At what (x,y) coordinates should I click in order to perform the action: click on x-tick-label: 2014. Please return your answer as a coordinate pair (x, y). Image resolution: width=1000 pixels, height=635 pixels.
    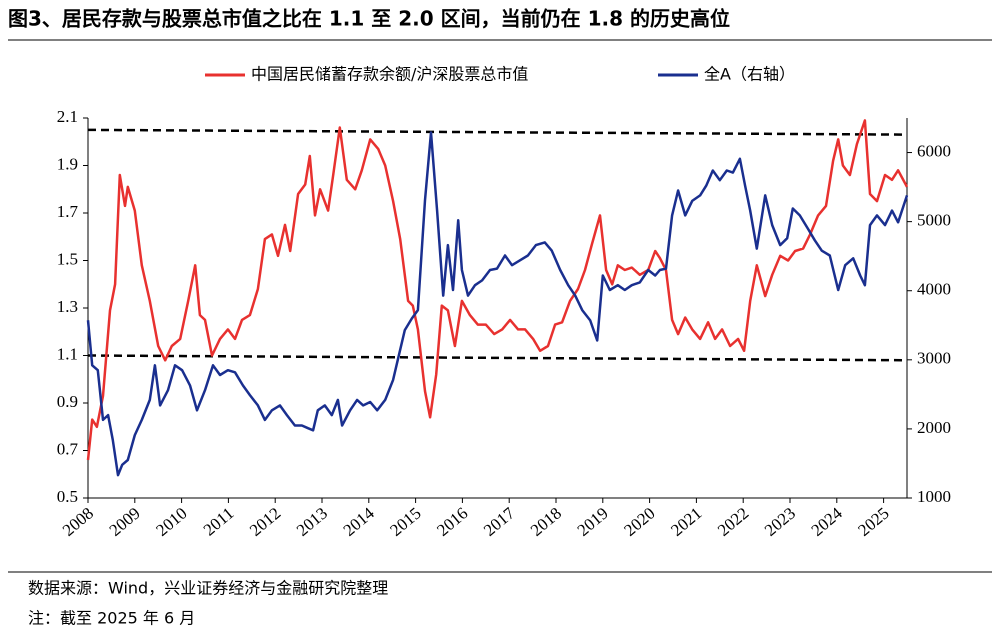
    Looking at the image, I should click on (359, 521).